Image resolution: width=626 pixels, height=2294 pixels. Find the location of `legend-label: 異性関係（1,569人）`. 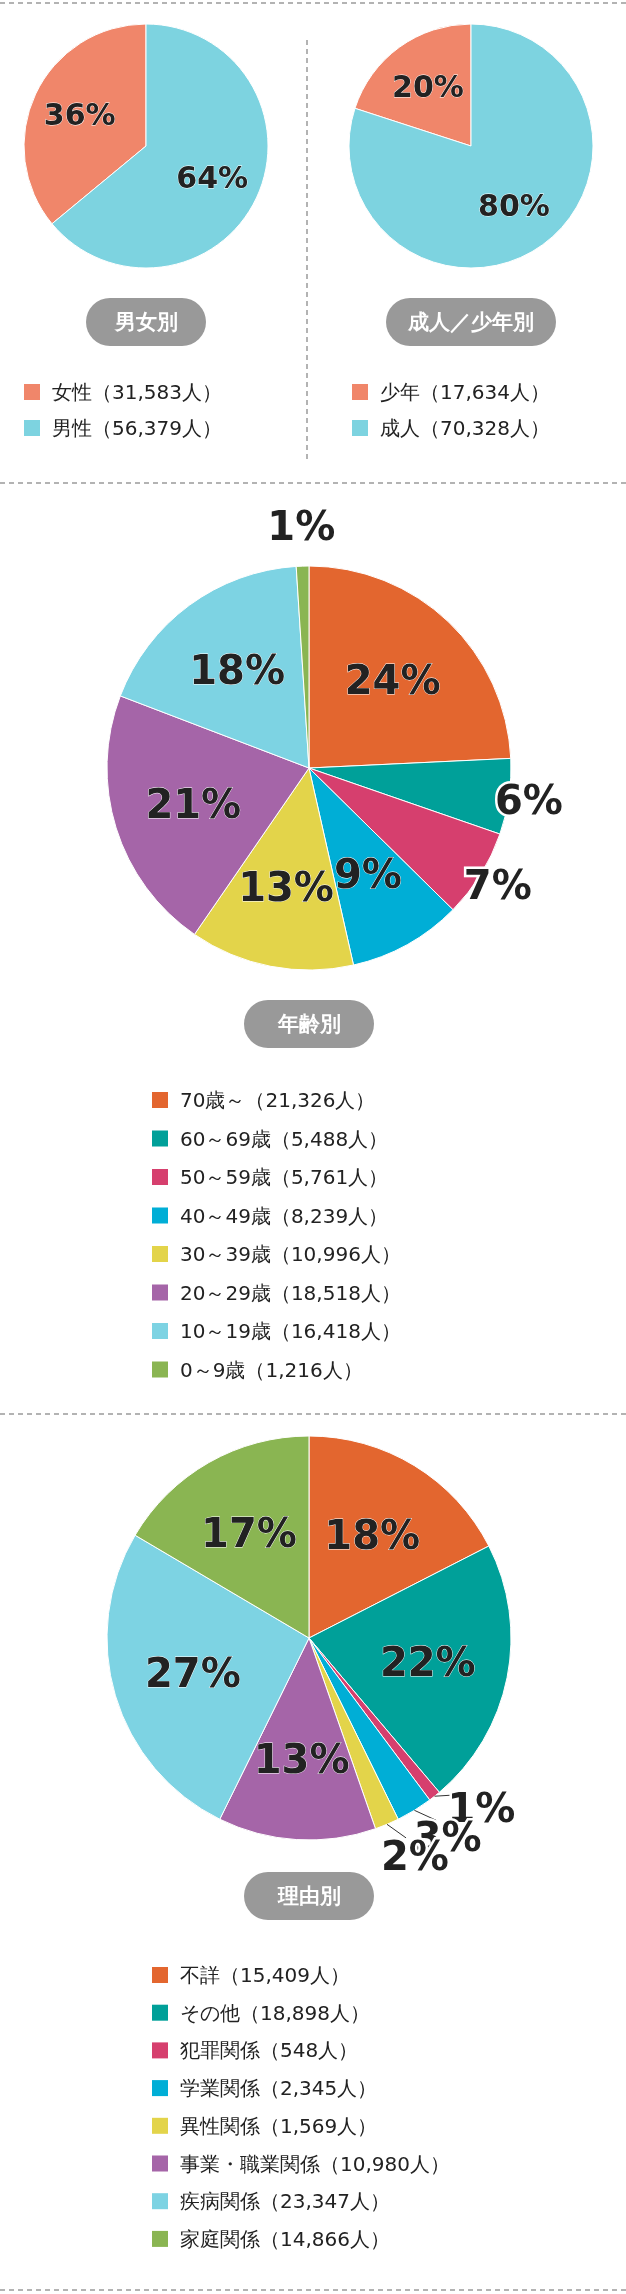

legend-label: 異性関係（1,569人） is located at coordinates (279, 2125).